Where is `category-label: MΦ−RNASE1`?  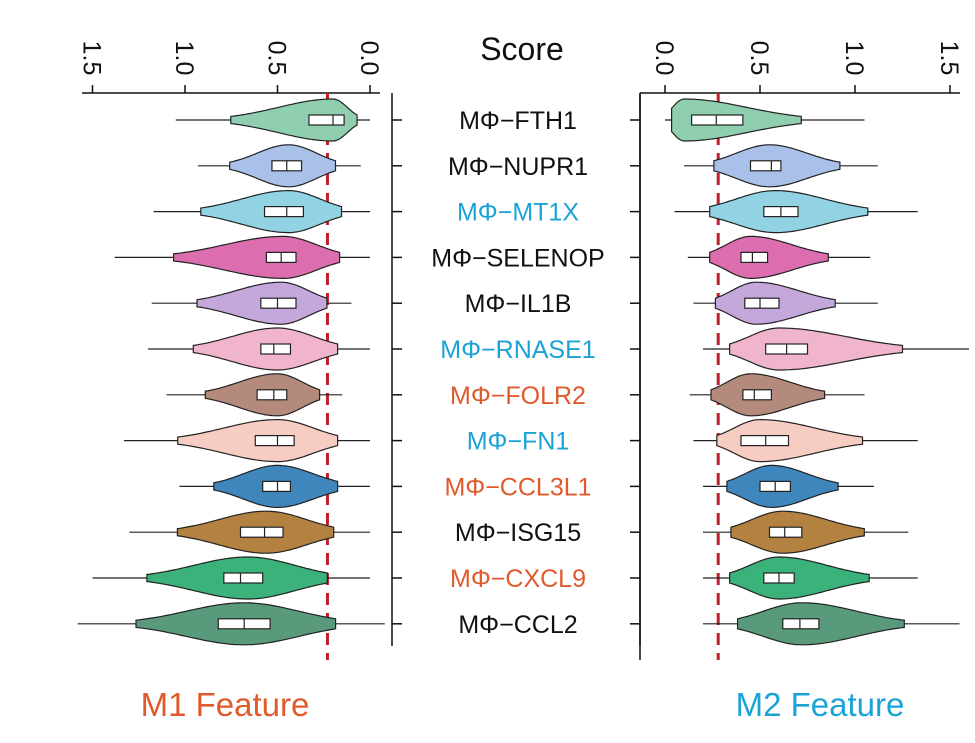 category-label: MΦ−RNASE1 is located at coordinates (517, 350).